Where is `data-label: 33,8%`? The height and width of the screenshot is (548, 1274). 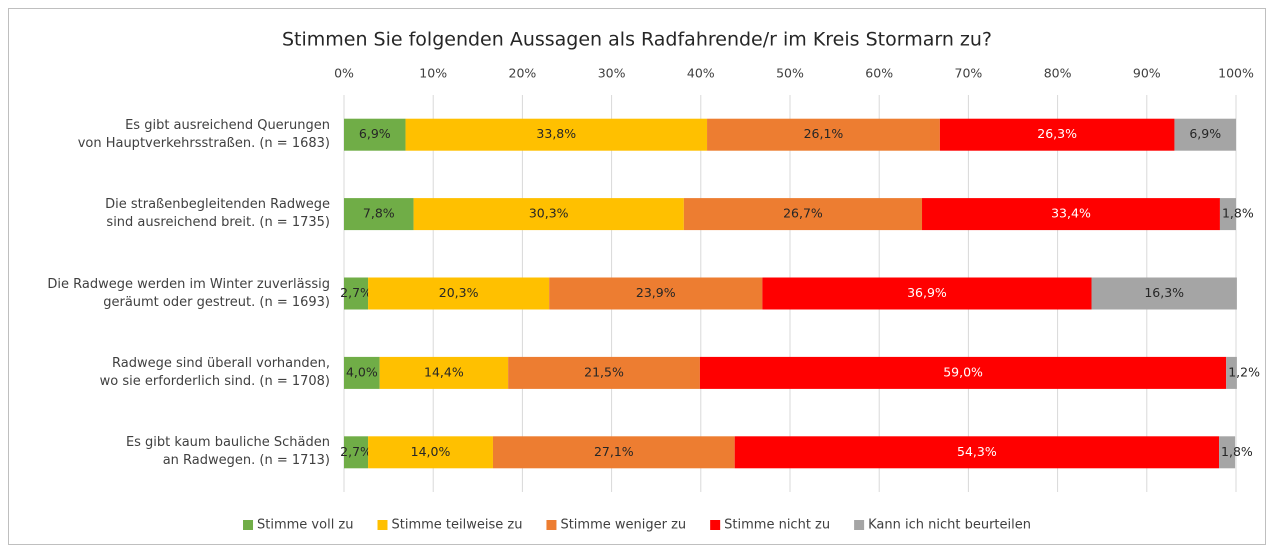 data-label: 33,8% is located at coordinates (556, 133).